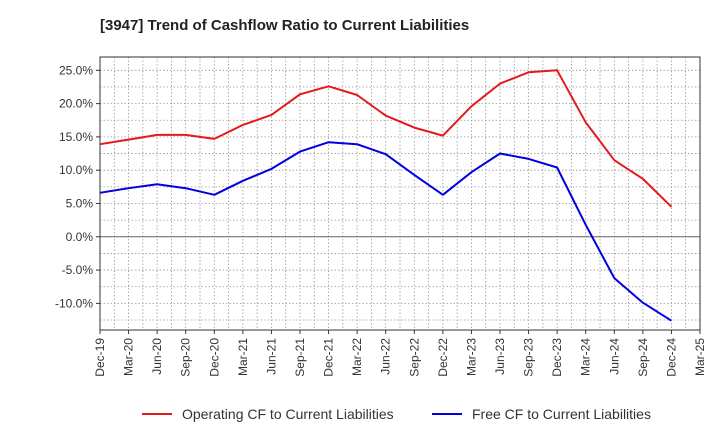 The width and height of the screenshot is (720, 440). I want to click on x-tick-label: Sep-24, so click(643, 357).